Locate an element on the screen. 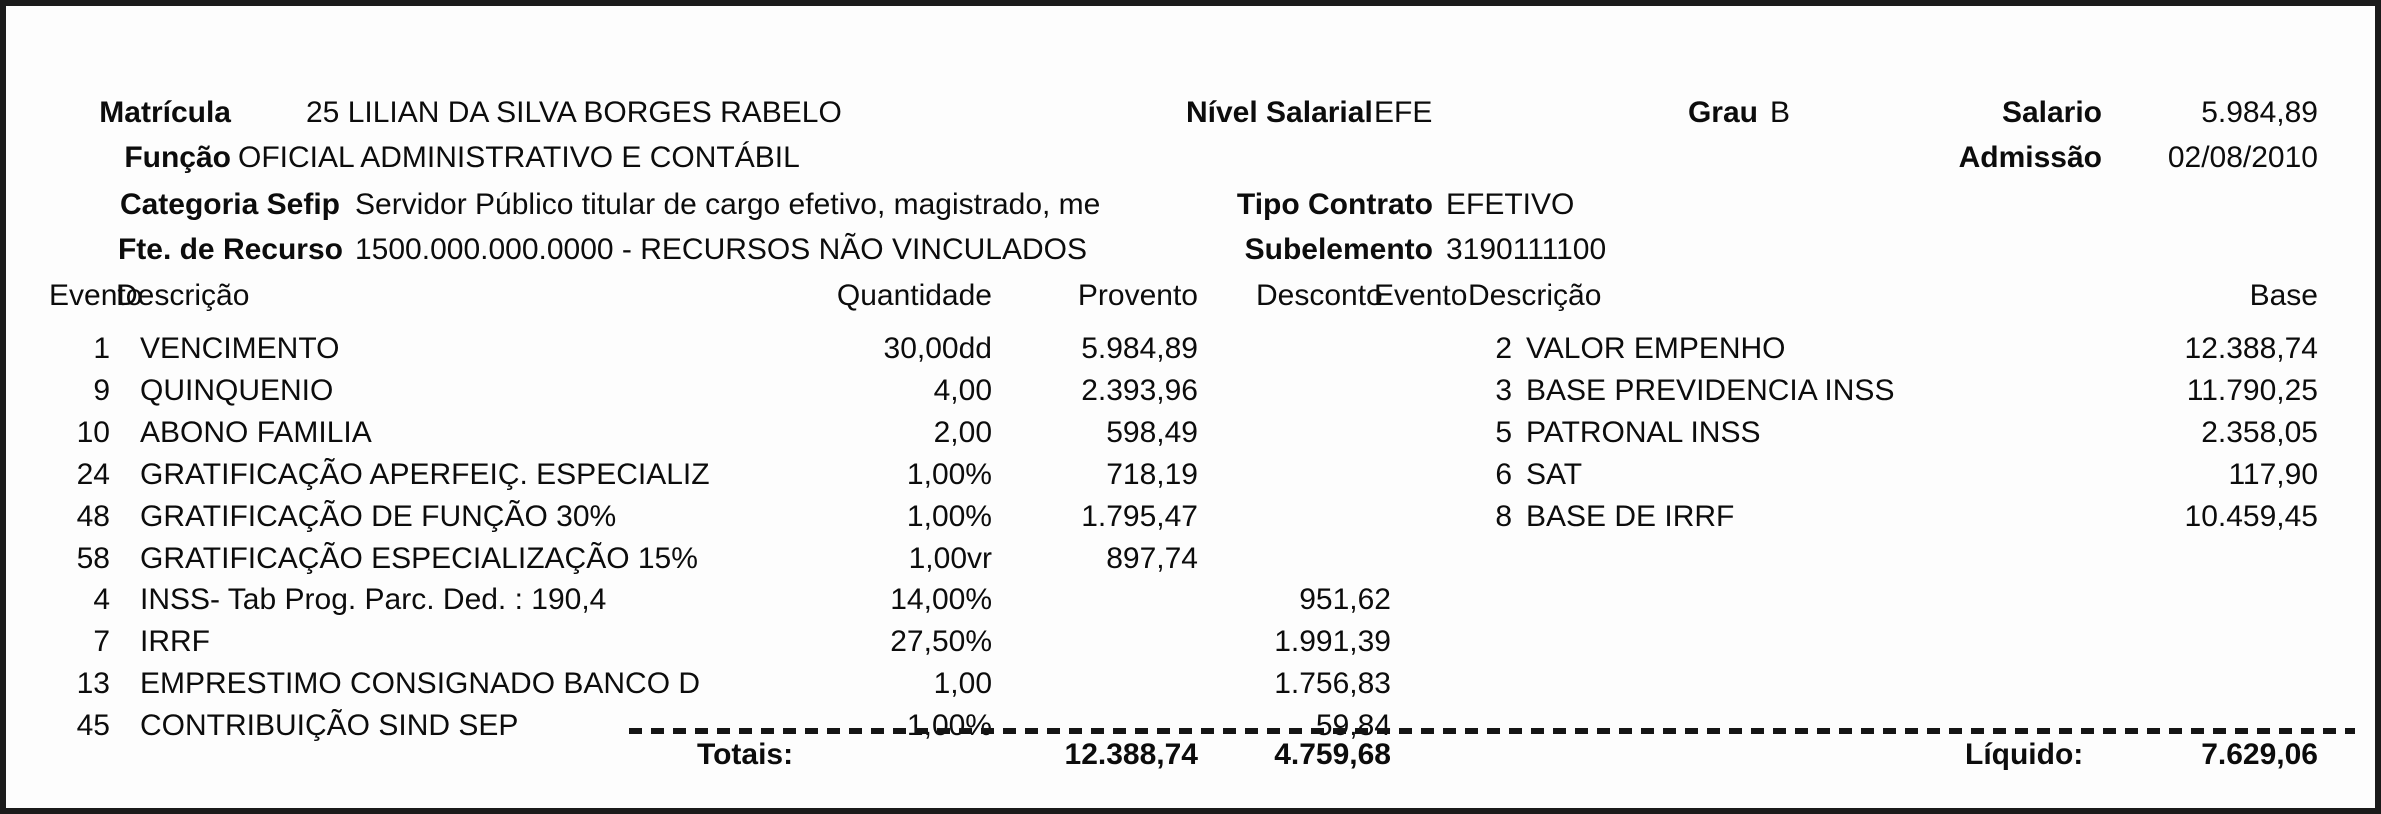 The height and width of the screenshot is (814, 2381). evento-cell: 13 is located at coordinates (93, 683).